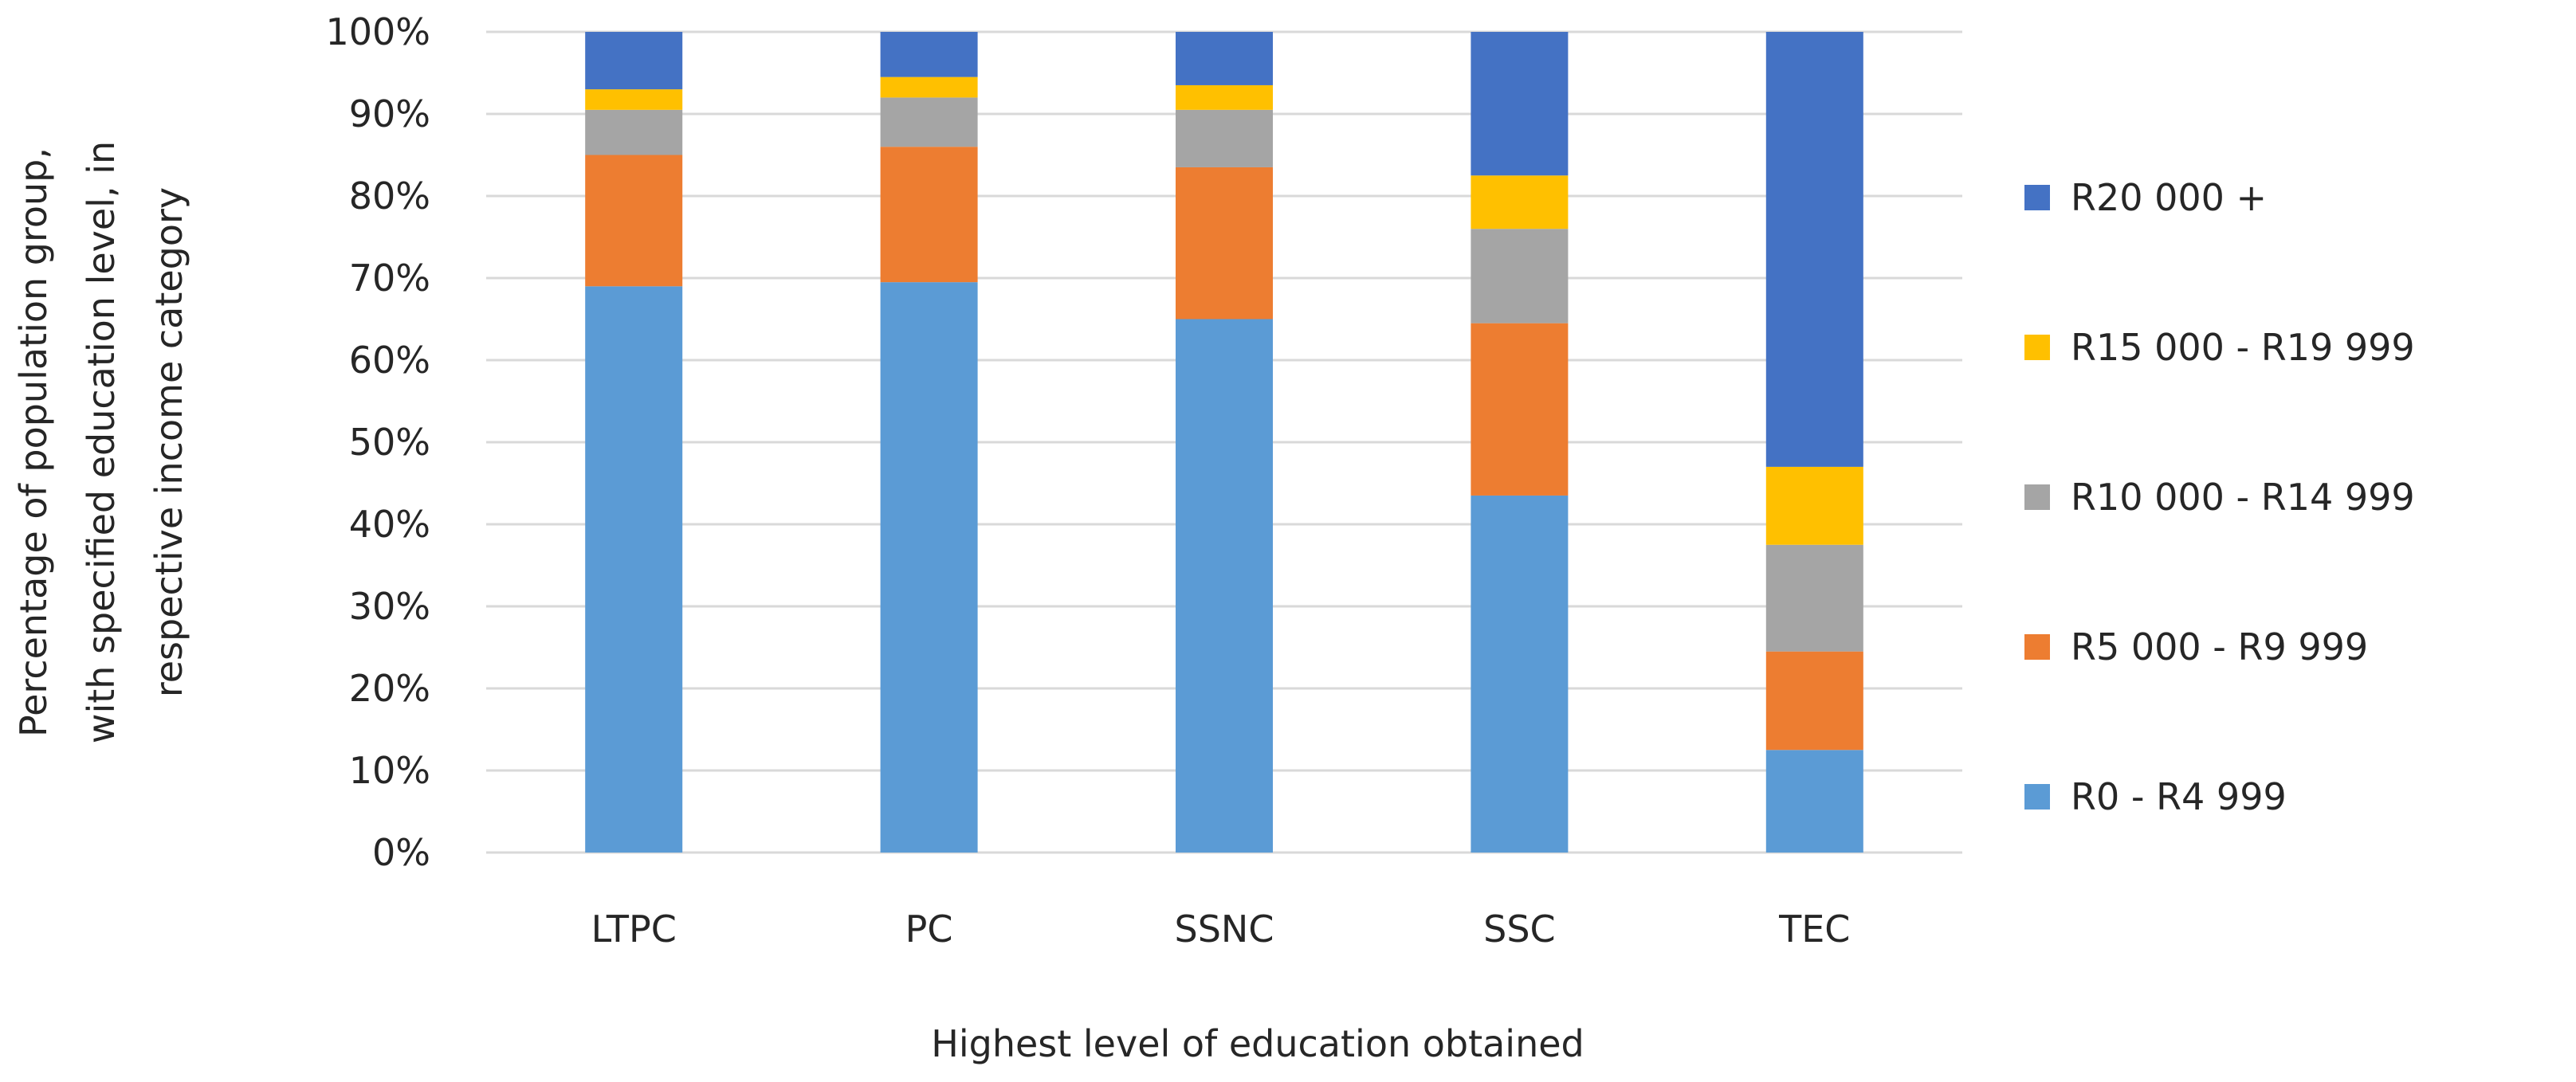 The image size is (2576, 1082). I want to click on x-axis-title: Highest level of education obtained, so click(1257, 1043).